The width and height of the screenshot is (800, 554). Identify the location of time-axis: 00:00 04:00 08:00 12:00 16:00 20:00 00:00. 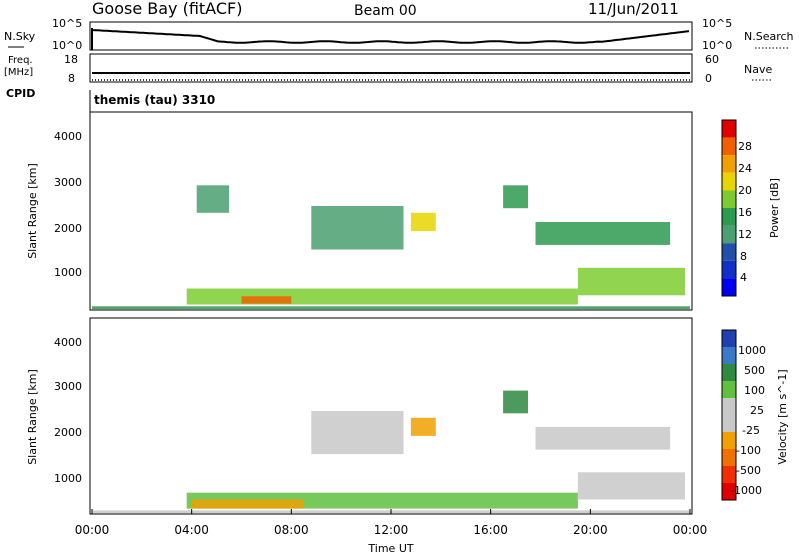
(391, 523).